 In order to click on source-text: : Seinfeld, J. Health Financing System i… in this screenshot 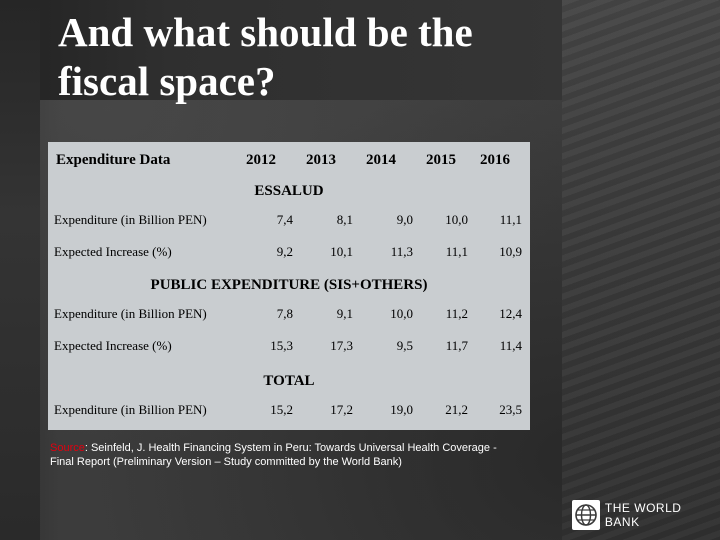, I will do `click(273, 455)`.